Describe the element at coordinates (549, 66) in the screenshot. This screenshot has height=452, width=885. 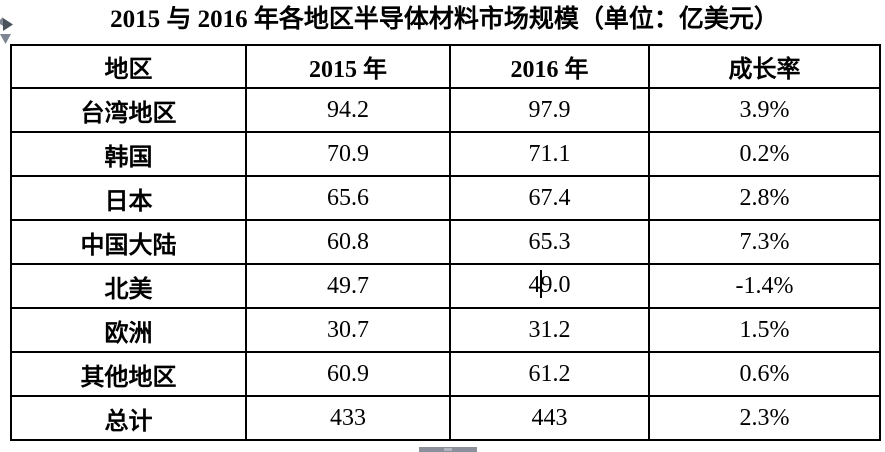
I see `header-2016: 2016 年` at that location.